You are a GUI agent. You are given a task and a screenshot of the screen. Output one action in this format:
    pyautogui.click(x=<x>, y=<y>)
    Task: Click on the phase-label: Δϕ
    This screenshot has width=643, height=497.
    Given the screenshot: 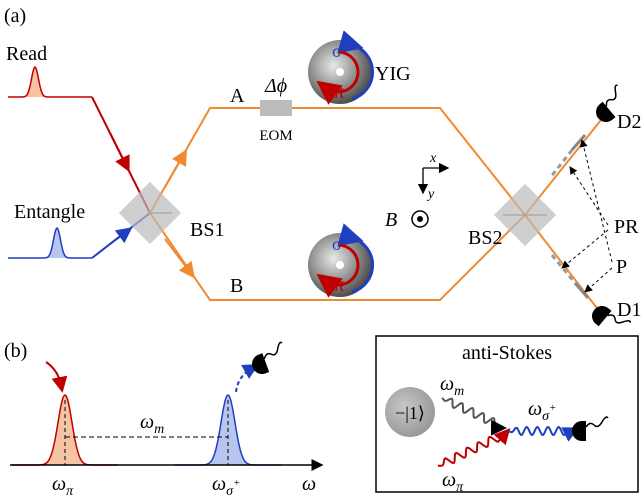 What is the action you would take?
    pyautogui.click(x=275, y=86)
    